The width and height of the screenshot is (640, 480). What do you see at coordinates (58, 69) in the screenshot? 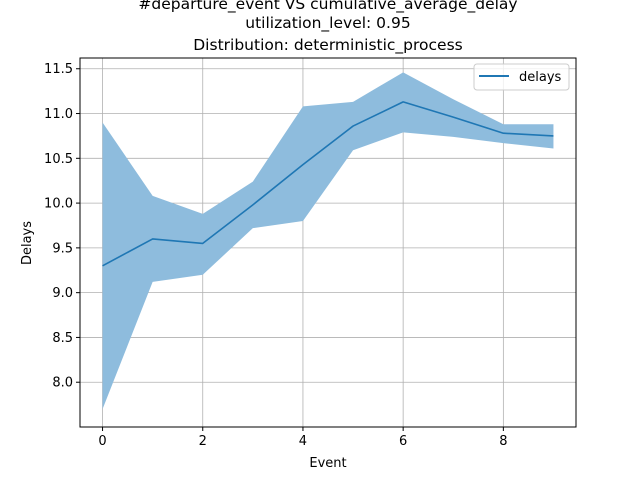
I see `y-tick-label-7: 11.5` at bounding box center [58, 69].